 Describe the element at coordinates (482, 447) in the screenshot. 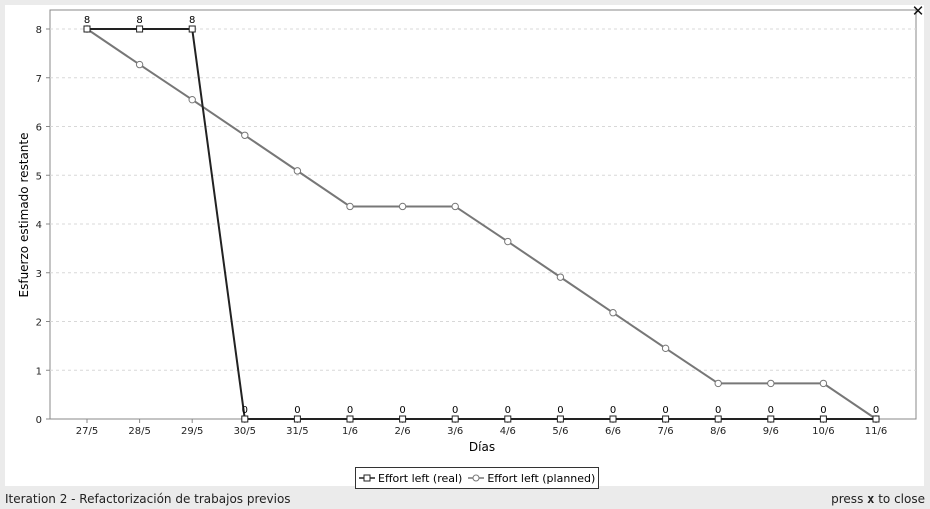

I see `x-axis-title: Días` at that location.